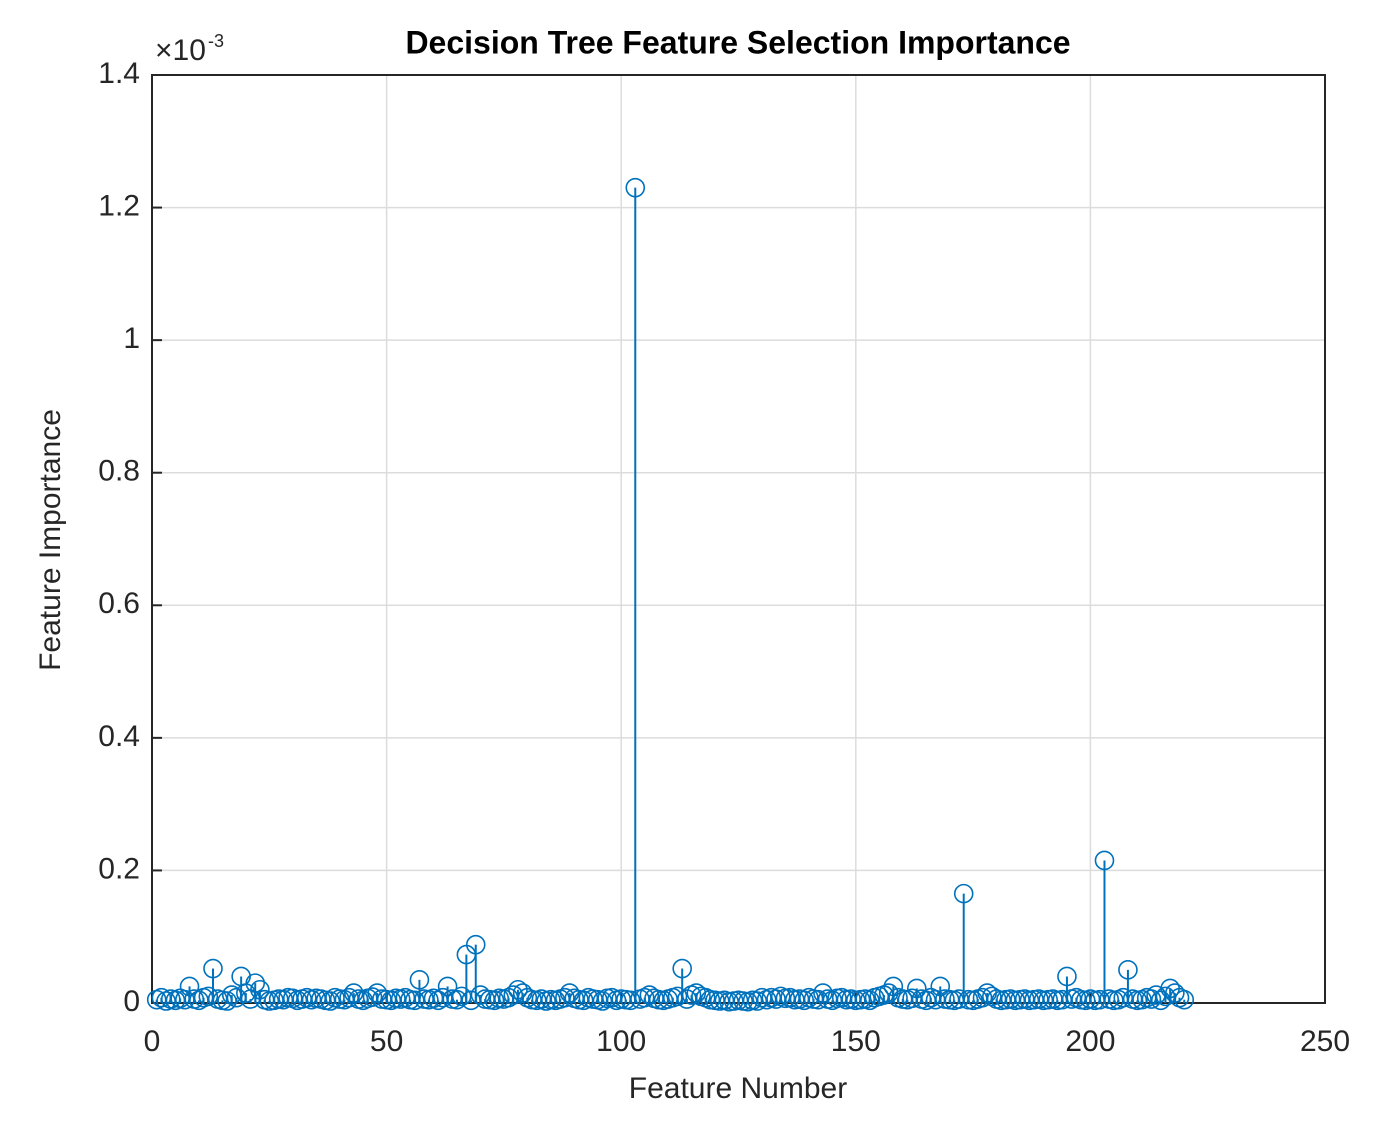 The height and width of the screenshot is (1128, 1379). Describe the element at coordinates (119, 205) in the screenshot. I see `y-tick-label: 1.2` at that location.